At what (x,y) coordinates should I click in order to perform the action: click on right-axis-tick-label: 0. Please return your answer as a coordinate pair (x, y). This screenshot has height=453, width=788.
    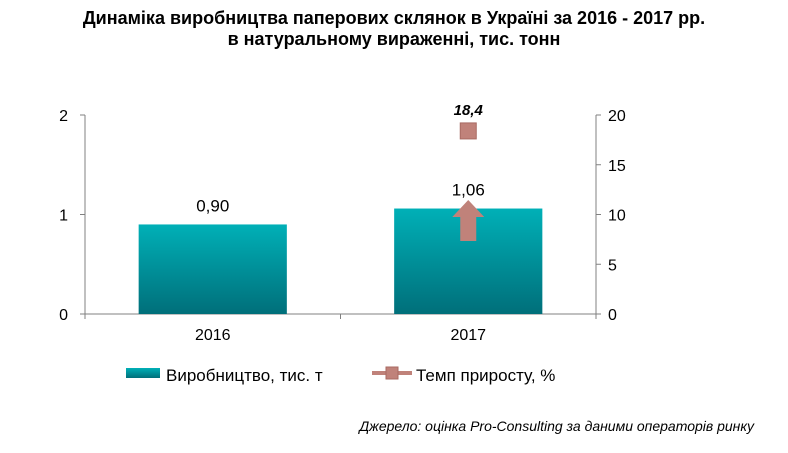
    Looking at the image, I should click on (612, 315).